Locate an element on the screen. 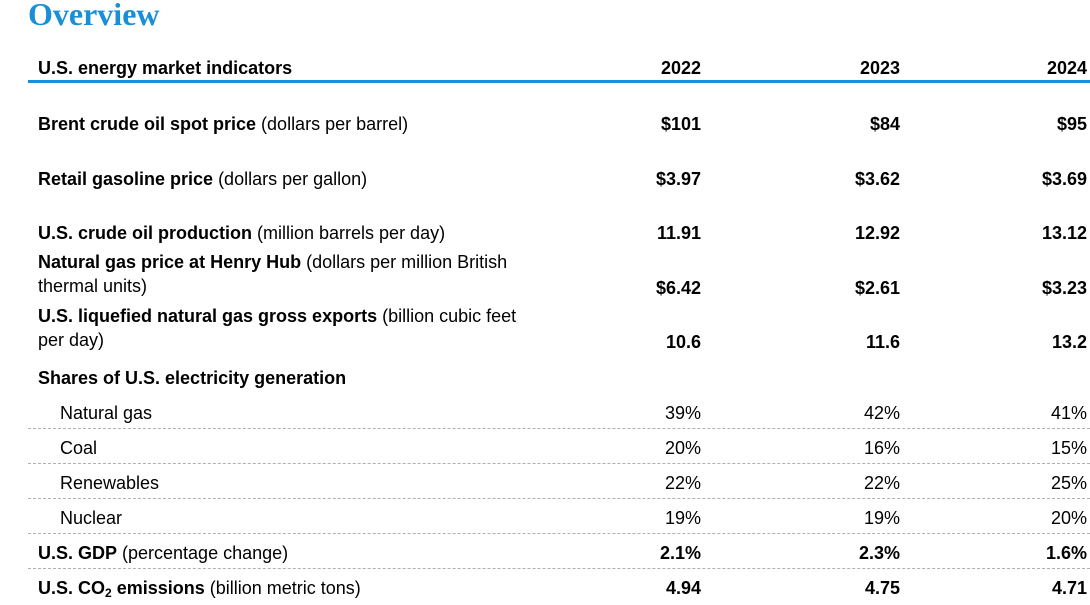  value-2023: $2.61 is located at coordinates (877, 288).